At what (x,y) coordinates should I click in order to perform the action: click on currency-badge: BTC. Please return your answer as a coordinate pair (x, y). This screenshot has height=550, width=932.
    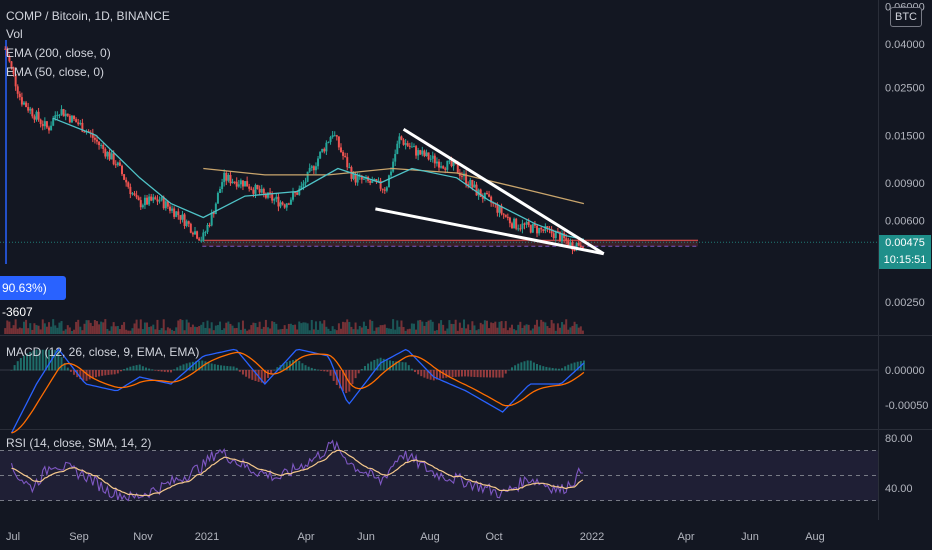
    Looking at the image, I should click on (906, 17).